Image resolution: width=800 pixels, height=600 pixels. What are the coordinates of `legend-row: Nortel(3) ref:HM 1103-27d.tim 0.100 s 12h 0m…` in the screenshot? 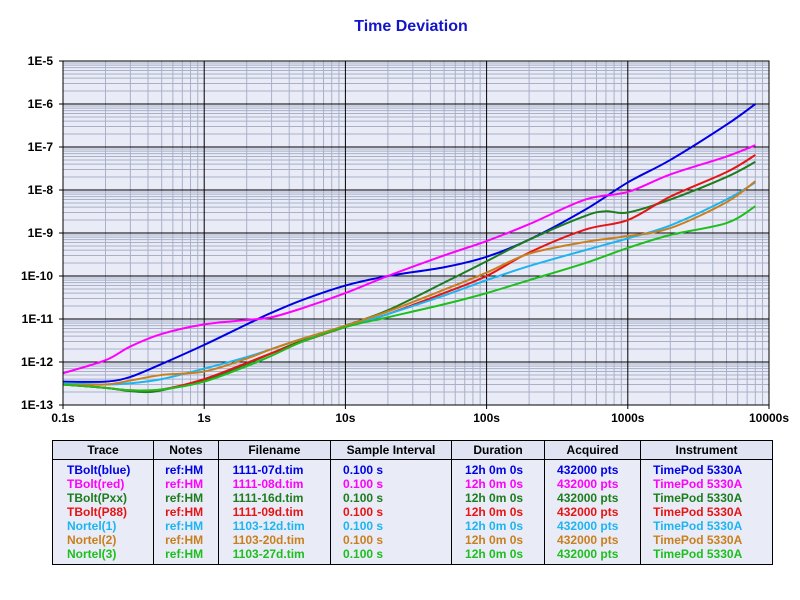 It's located at (412, 556).